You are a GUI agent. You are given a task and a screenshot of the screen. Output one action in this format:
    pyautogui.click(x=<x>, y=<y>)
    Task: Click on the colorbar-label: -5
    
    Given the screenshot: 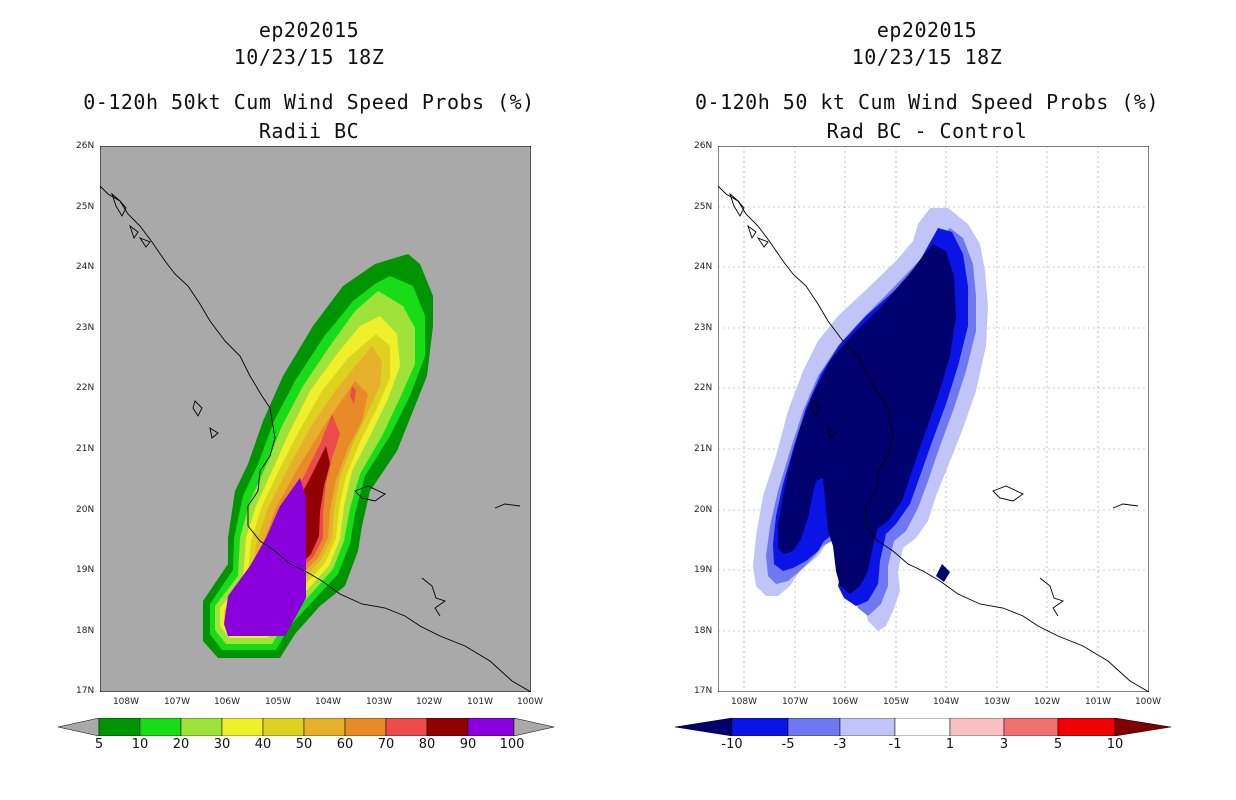 What is the action you would take?
    pyautogui.click(x=788, y=744)
    